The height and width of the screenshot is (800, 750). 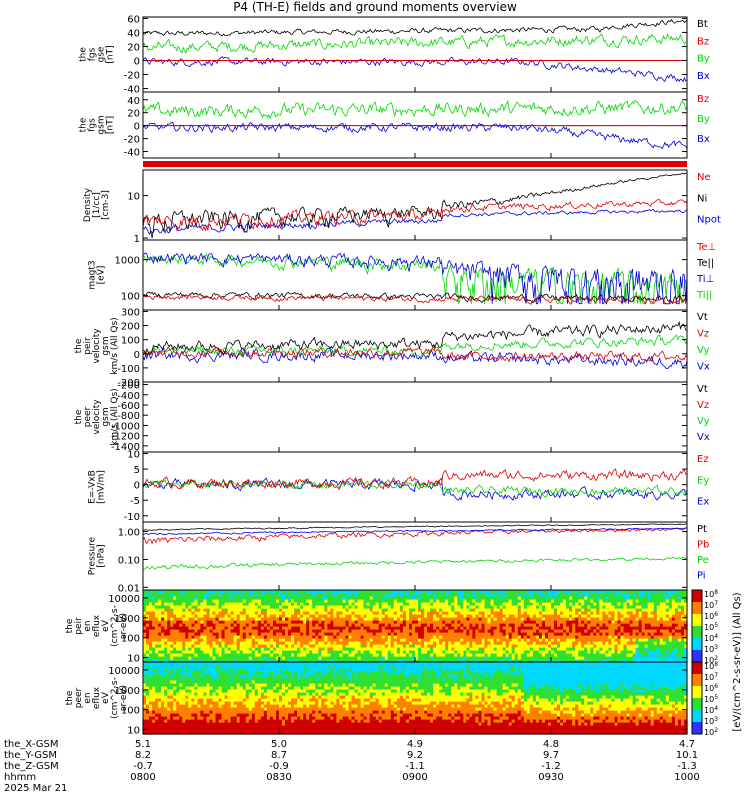 What do you see at coordinates (93, 274) in the screenshot?
I see `y-label-line: magt3` at bounding box center [93, 274].